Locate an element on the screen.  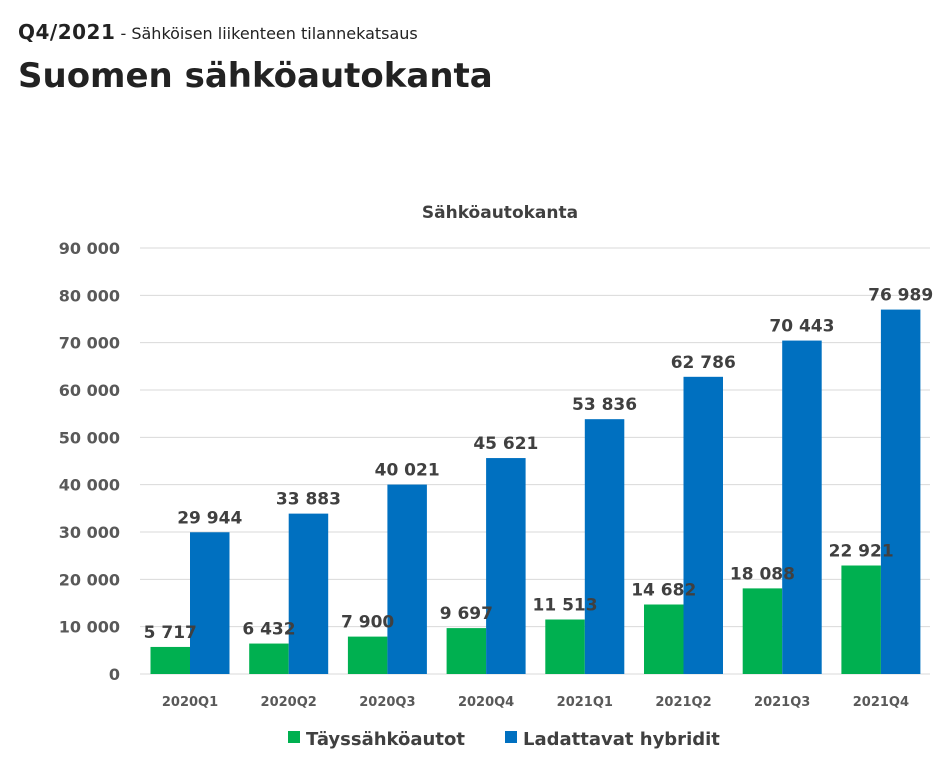
y-tick-label: 90 000 is located at coordinates (89, 248).